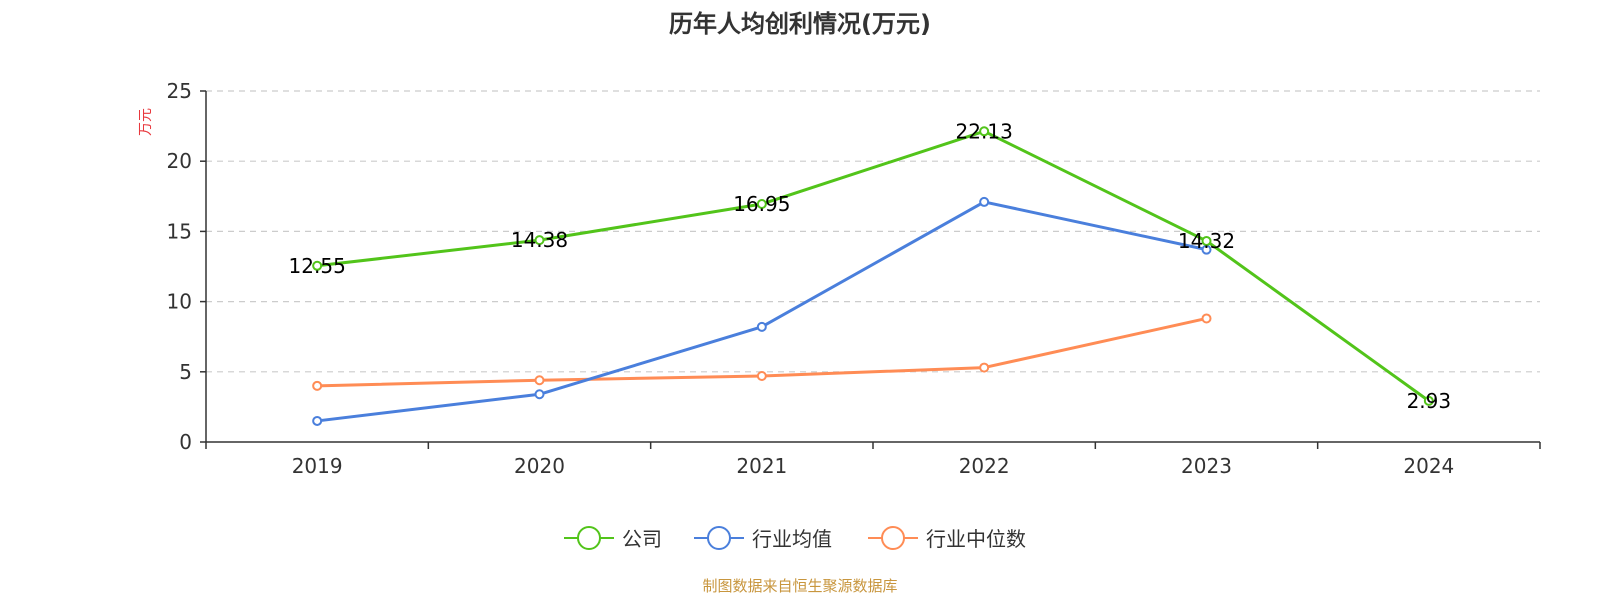  What do you see at coordinates (179, 161) in the screenshot?
I see `y-tick-label: 20` at bounding box center [179, 161].